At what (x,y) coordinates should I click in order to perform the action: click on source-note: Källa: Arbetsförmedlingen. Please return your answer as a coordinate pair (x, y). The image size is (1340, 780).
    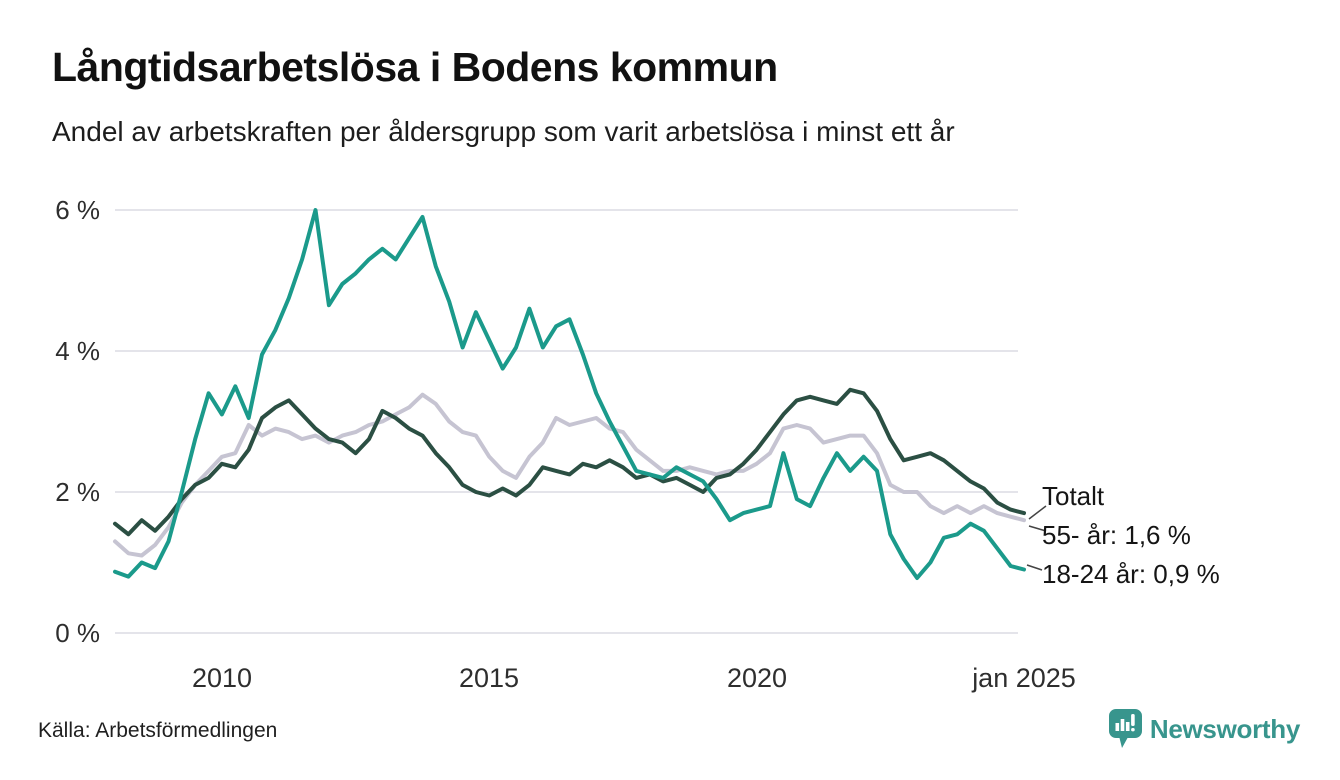
    Looking at the image, I should click on (158, 730).